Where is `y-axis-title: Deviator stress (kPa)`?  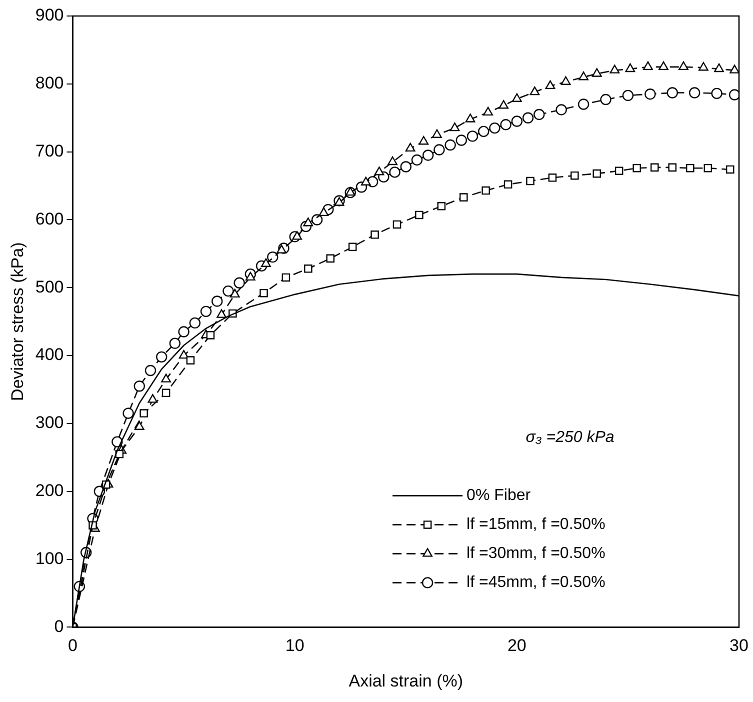 y-axis-title: Deviator stress (kPa) is located at coordinates (17, 321).